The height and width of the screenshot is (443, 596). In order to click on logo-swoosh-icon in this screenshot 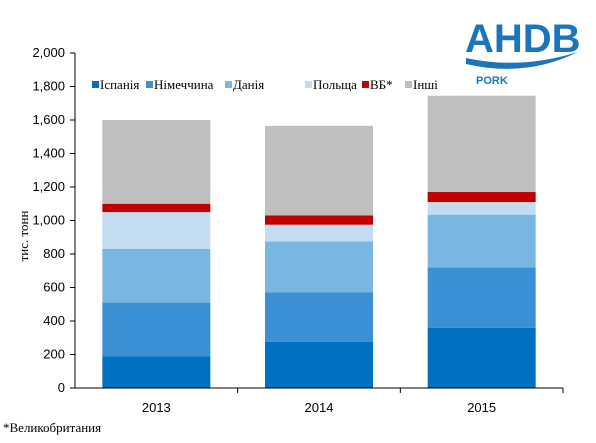, I will do `click(522, 60)`.